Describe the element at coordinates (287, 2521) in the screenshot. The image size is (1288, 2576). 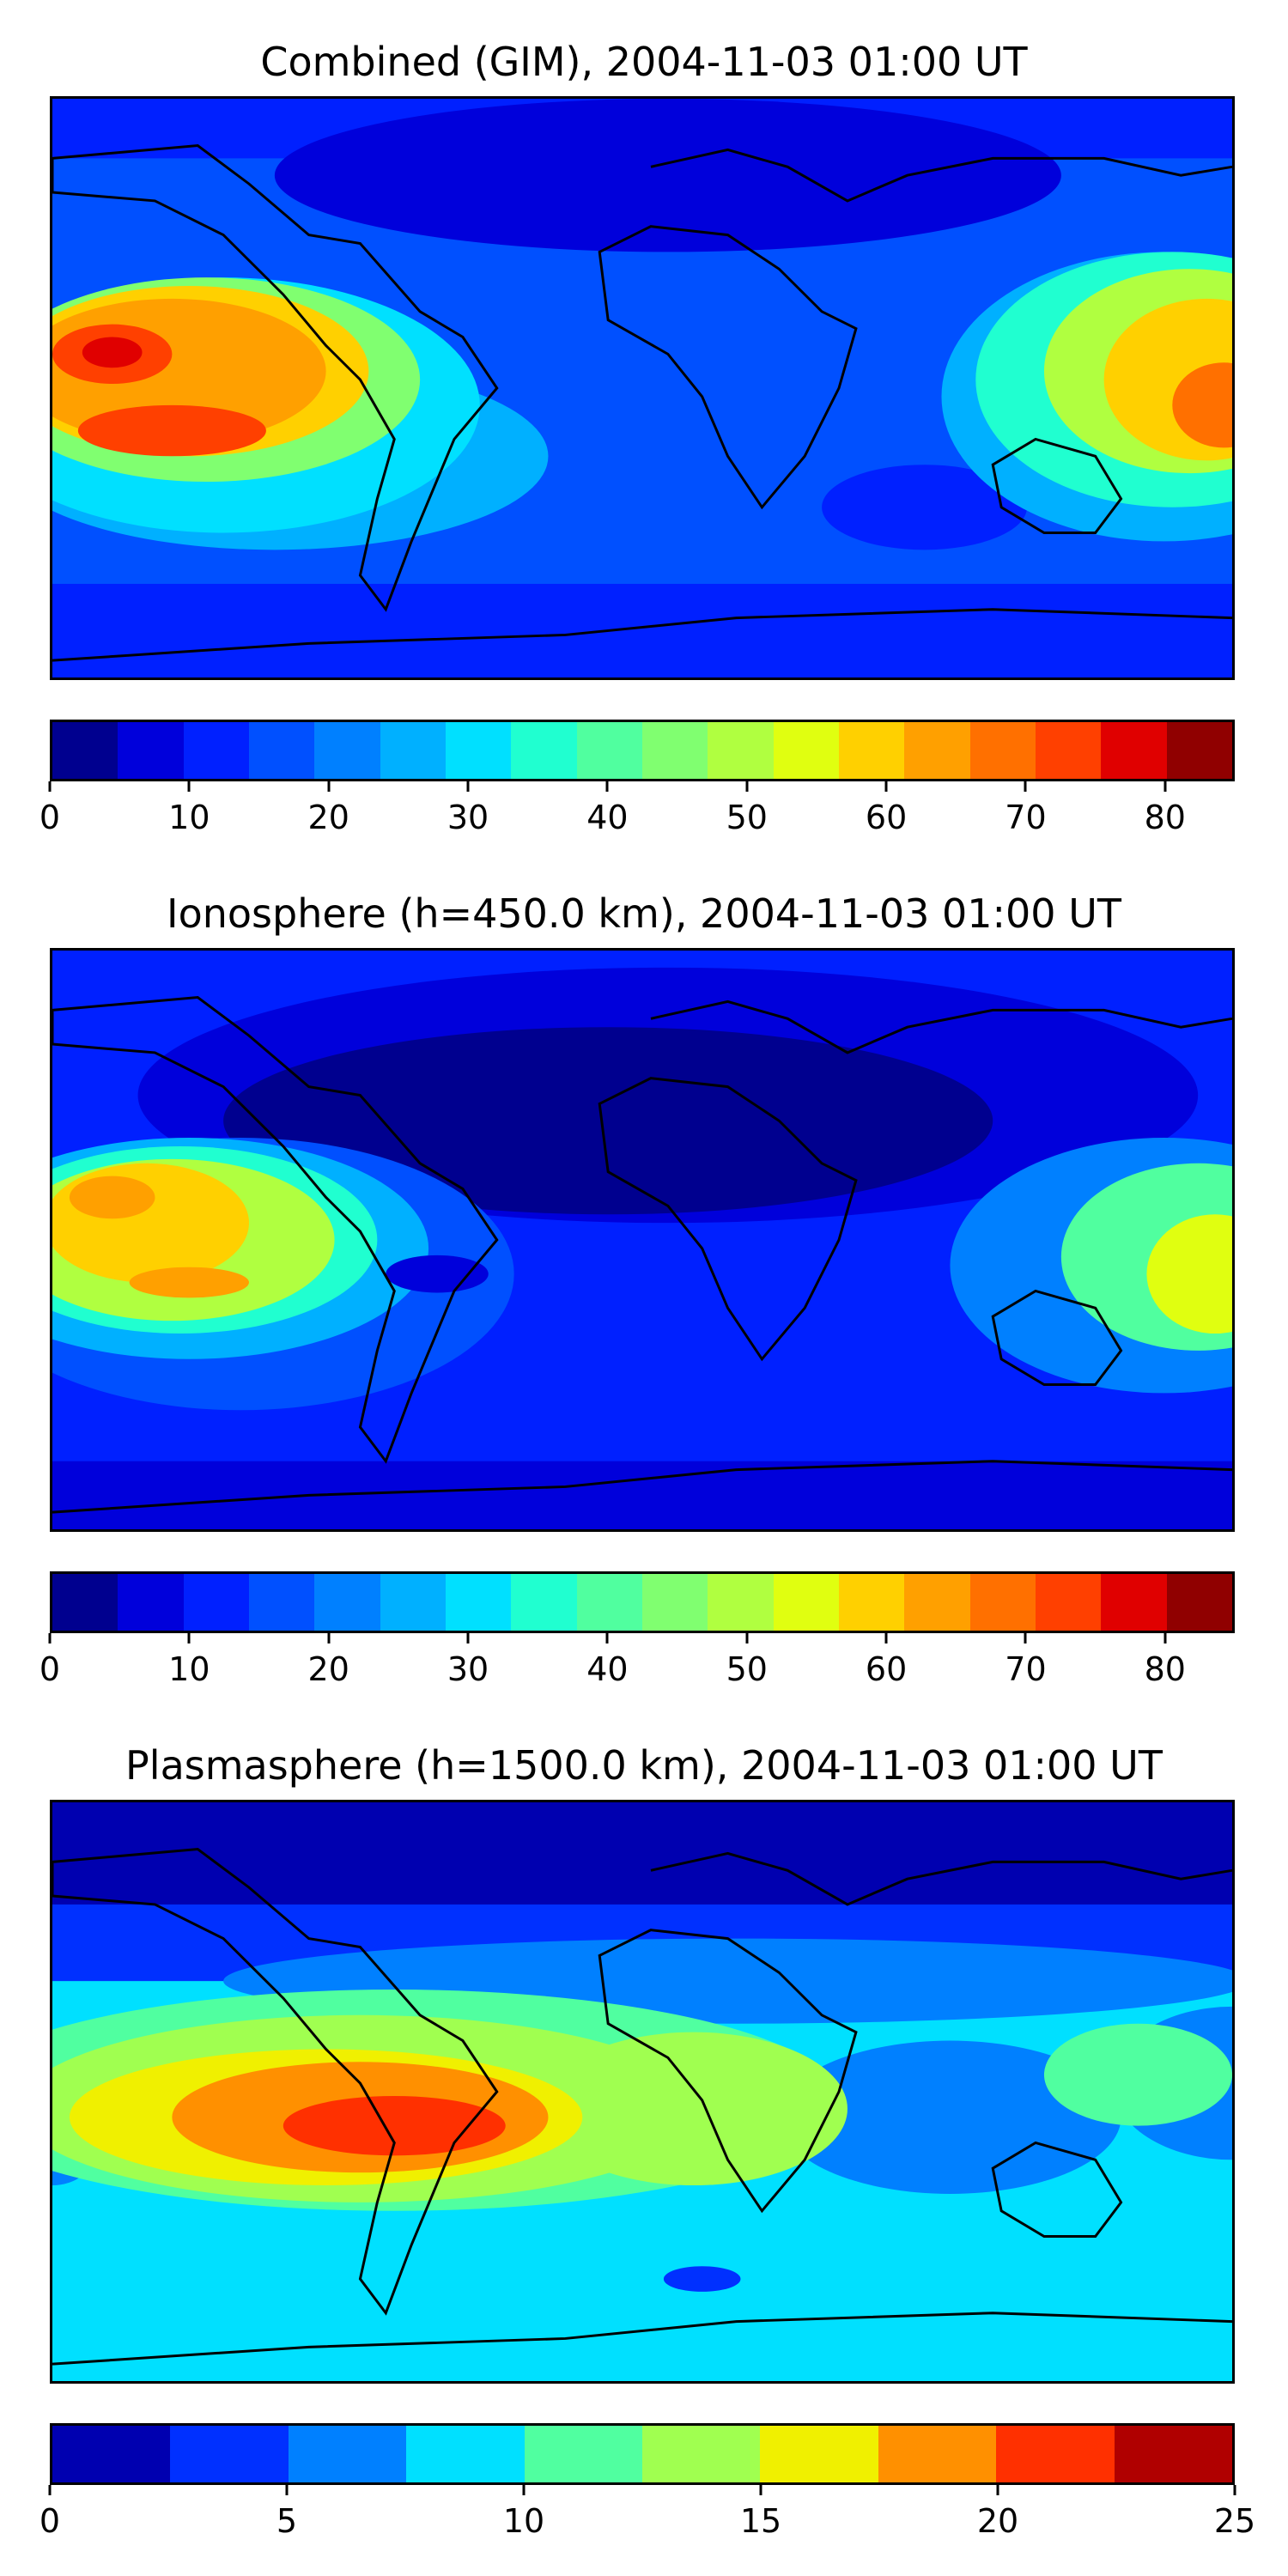
I see `colorbar-tick-label: 5` at that location.